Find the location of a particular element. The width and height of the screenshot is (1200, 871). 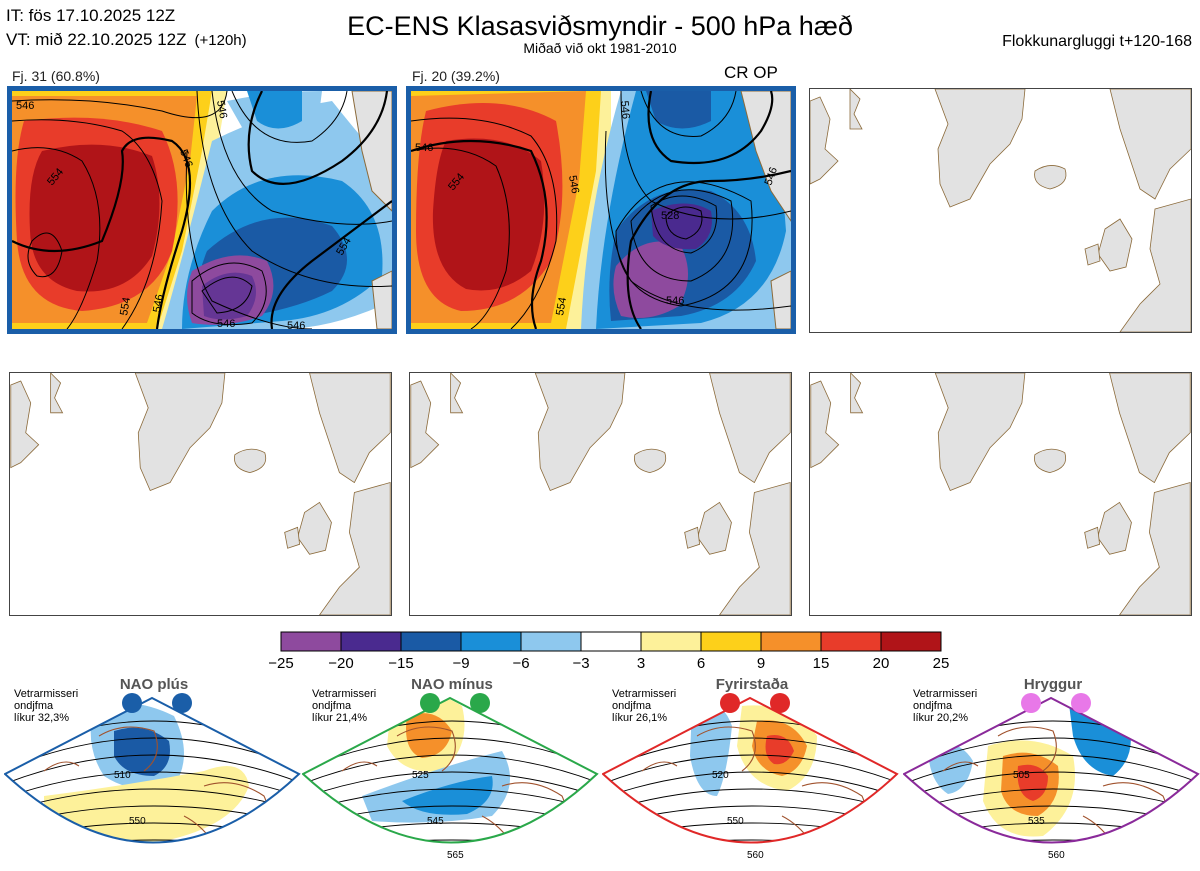

regime-map: 525 545 565 is located at coordinates (450, 777).